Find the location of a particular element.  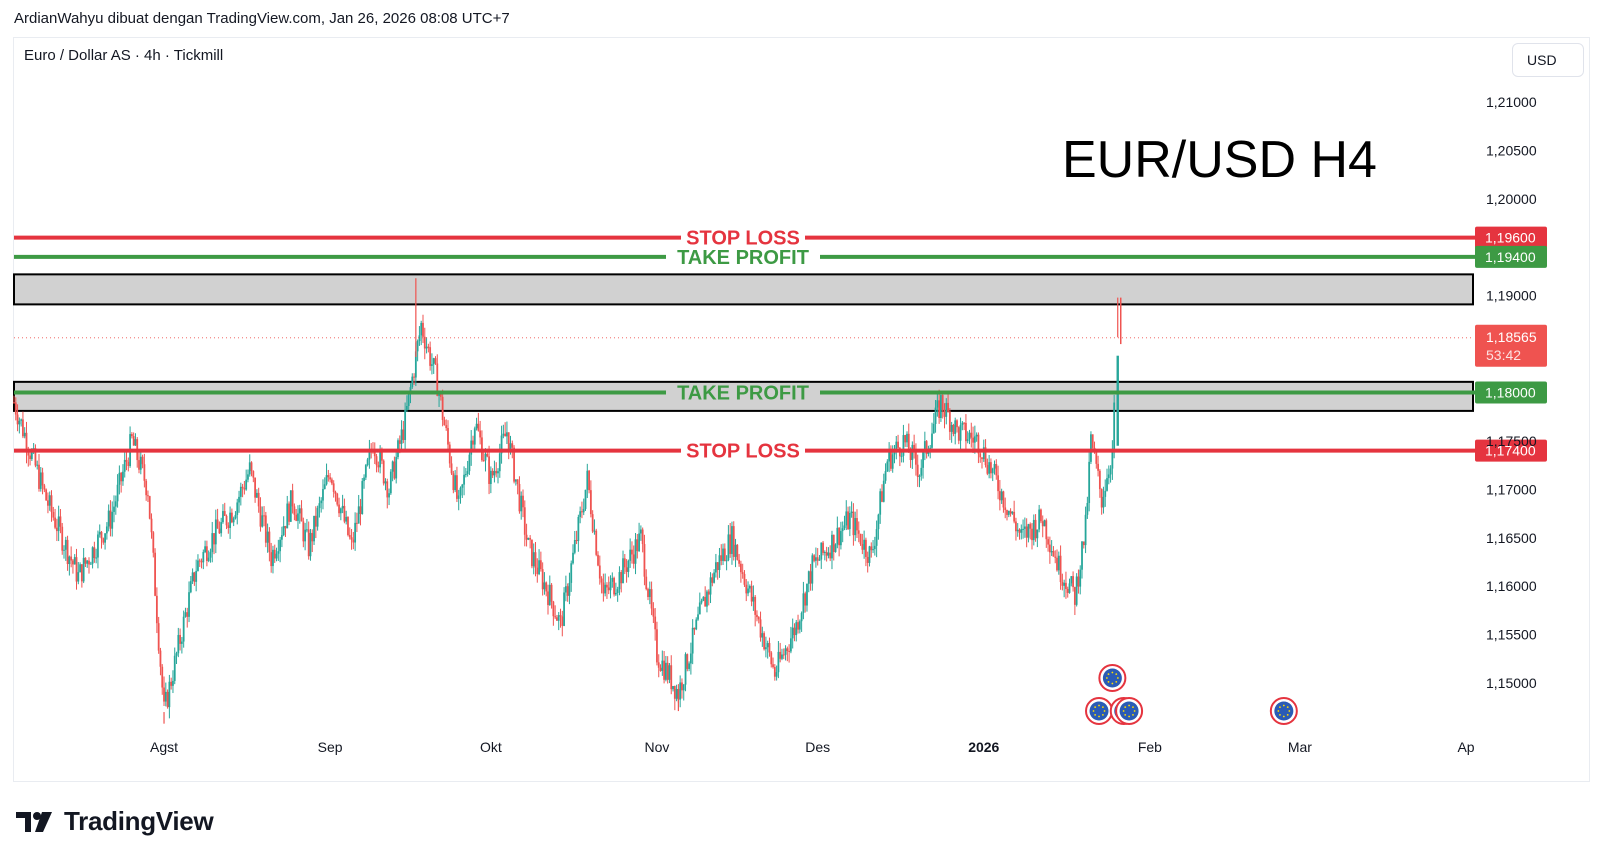

level-label: TAKE PROFIT is located at coordinates (743, 258).